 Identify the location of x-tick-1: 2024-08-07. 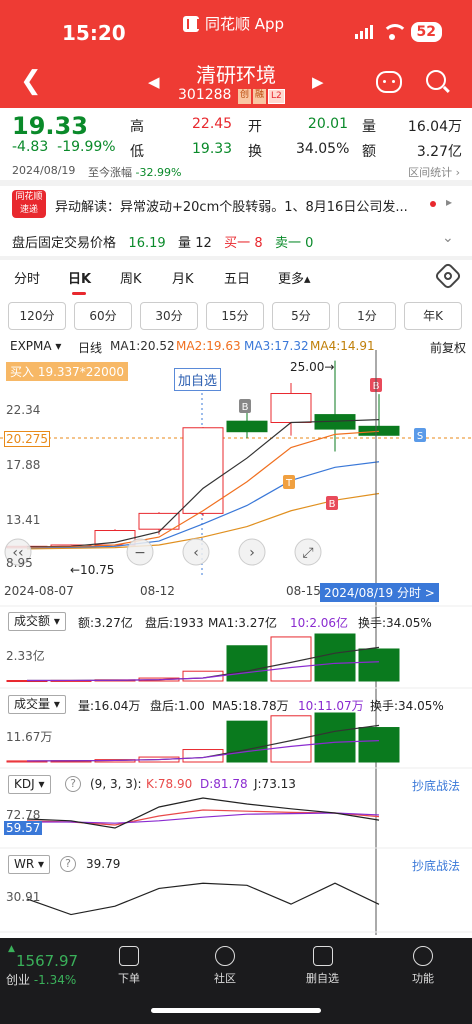
(39, 591).